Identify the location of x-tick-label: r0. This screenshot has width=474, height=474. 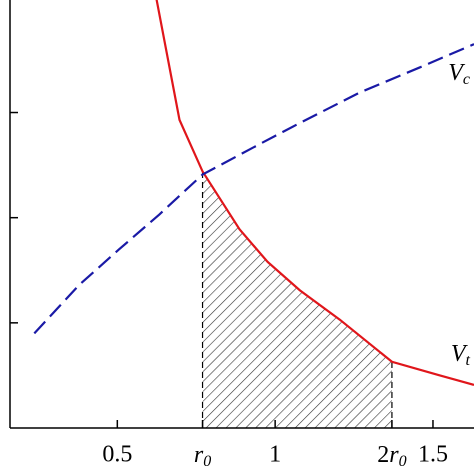
(202, 456).